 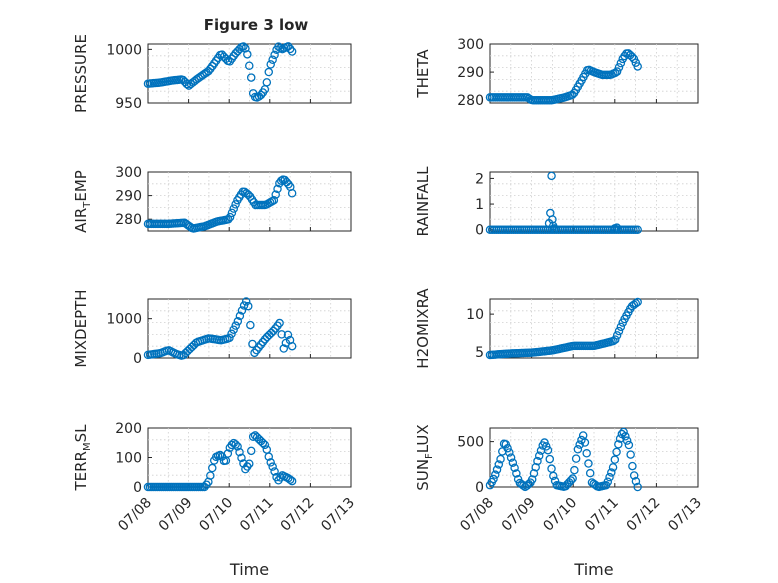 I want to click on y-tick-label: 1000, so click(x=124, y=50).